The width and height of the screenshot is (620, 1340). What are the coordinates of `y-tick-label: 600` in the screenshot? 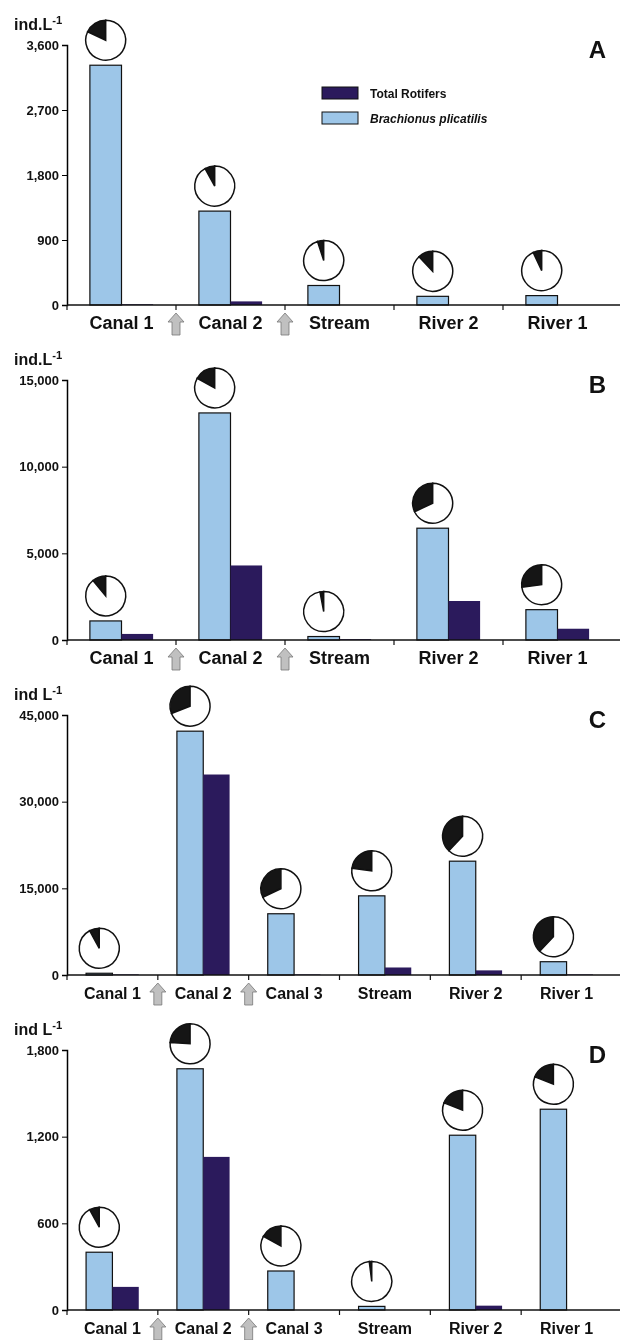 It's located at (48, 1223).